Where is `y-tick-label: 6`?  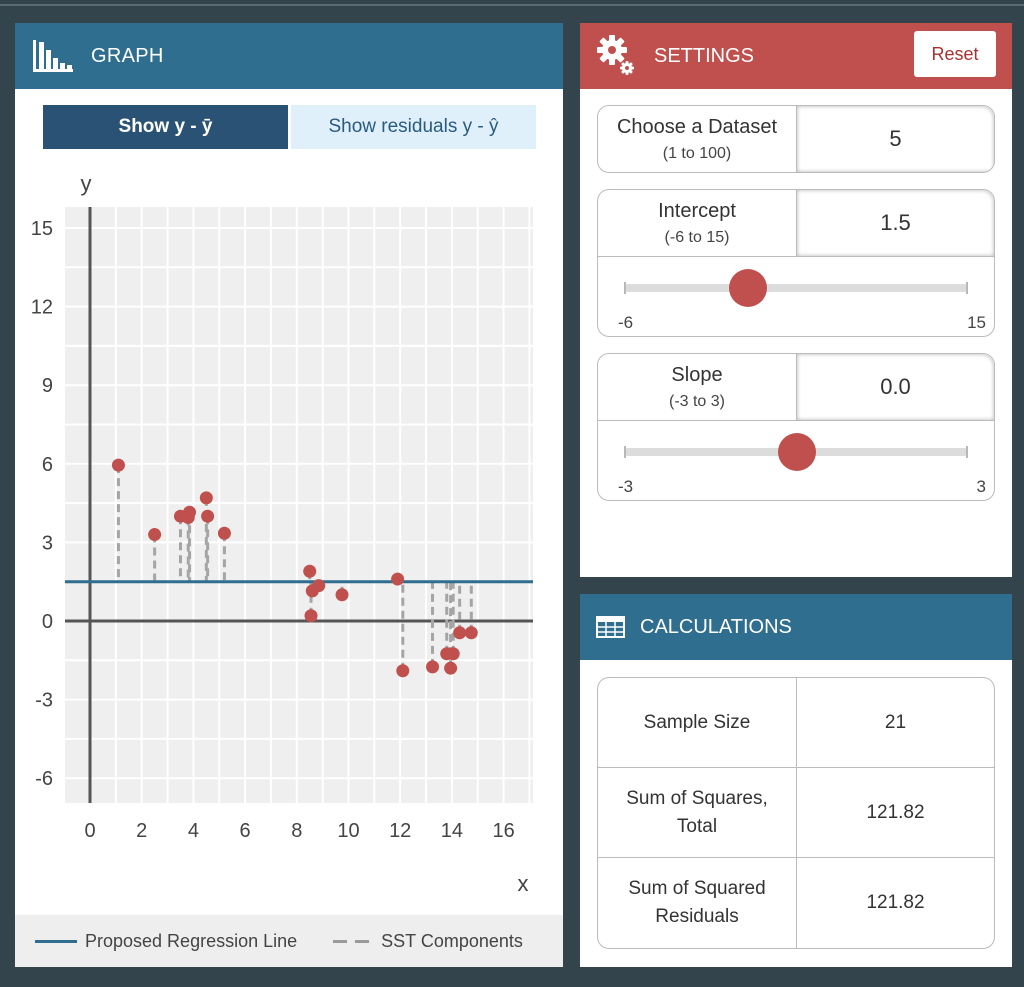
y-tick-label: 6 is located at coordinates (47, 465).